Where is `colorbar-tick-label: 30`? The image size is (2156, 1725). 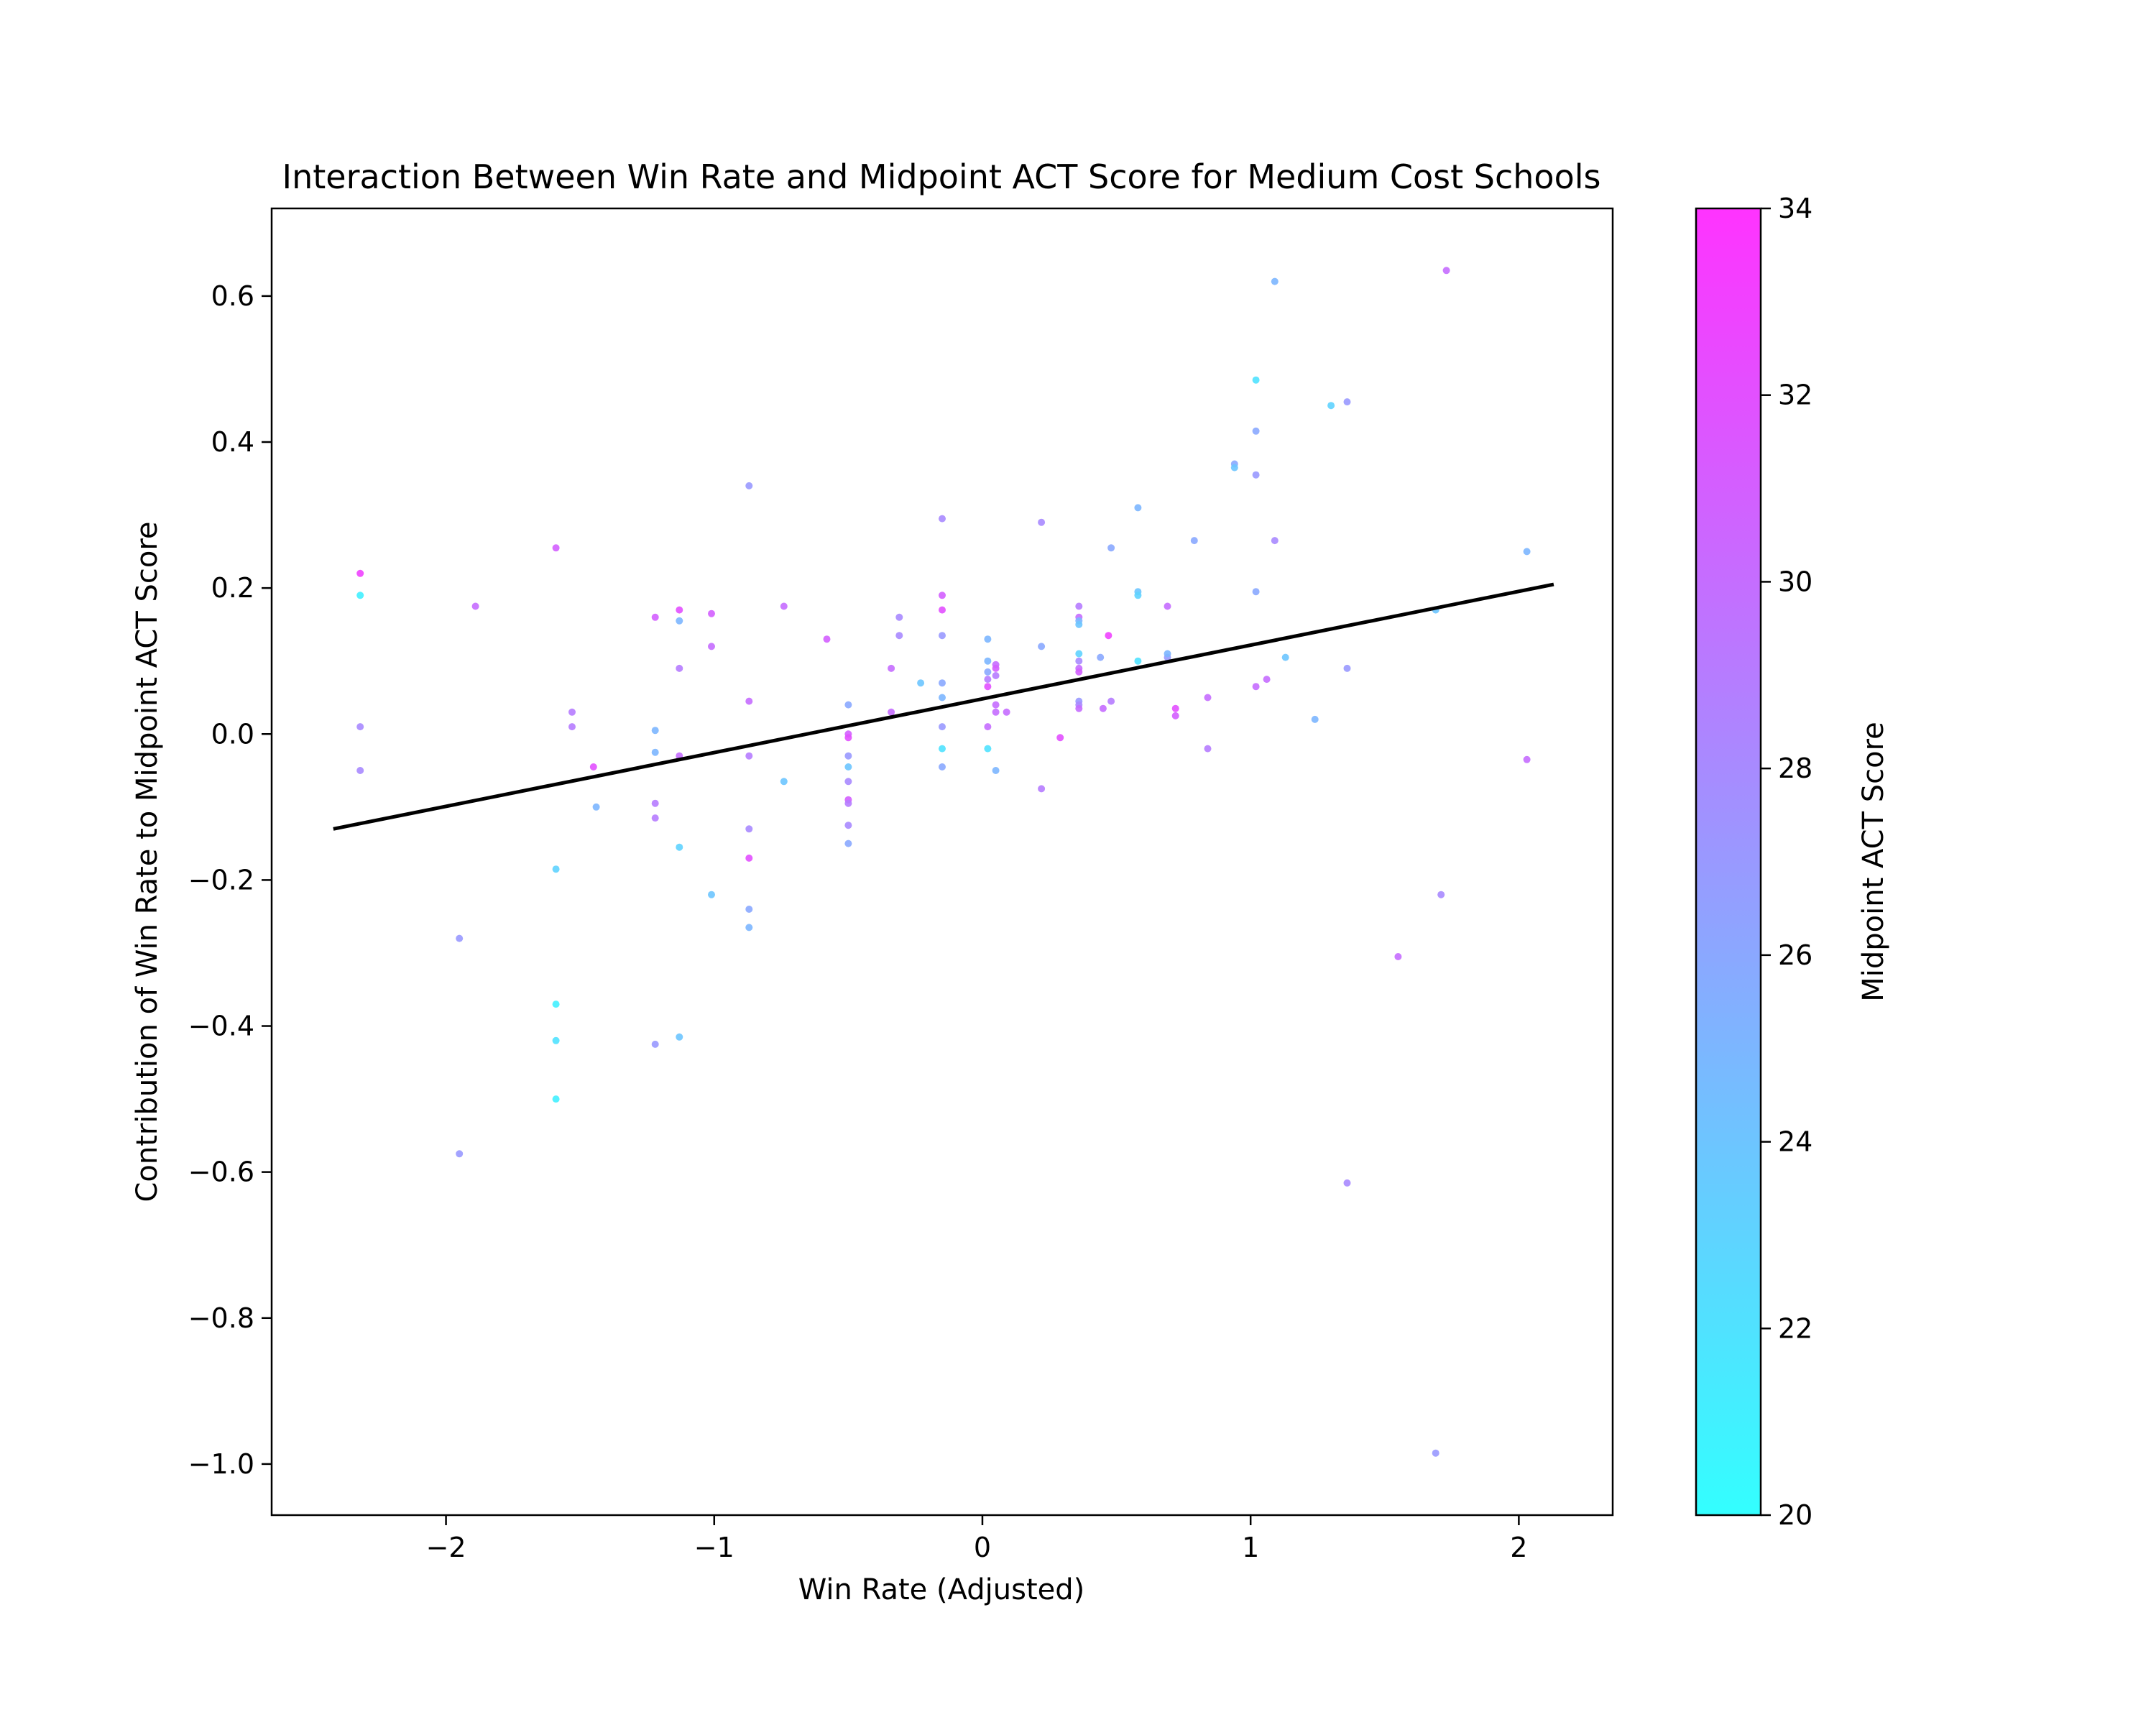
colorbar-tick-label: 30 is located at coordinates (1795, 581).